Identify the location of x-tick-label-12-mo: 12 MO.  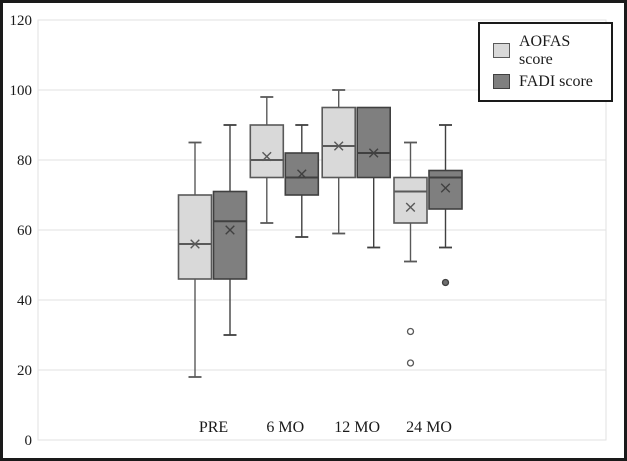
(357, 427).